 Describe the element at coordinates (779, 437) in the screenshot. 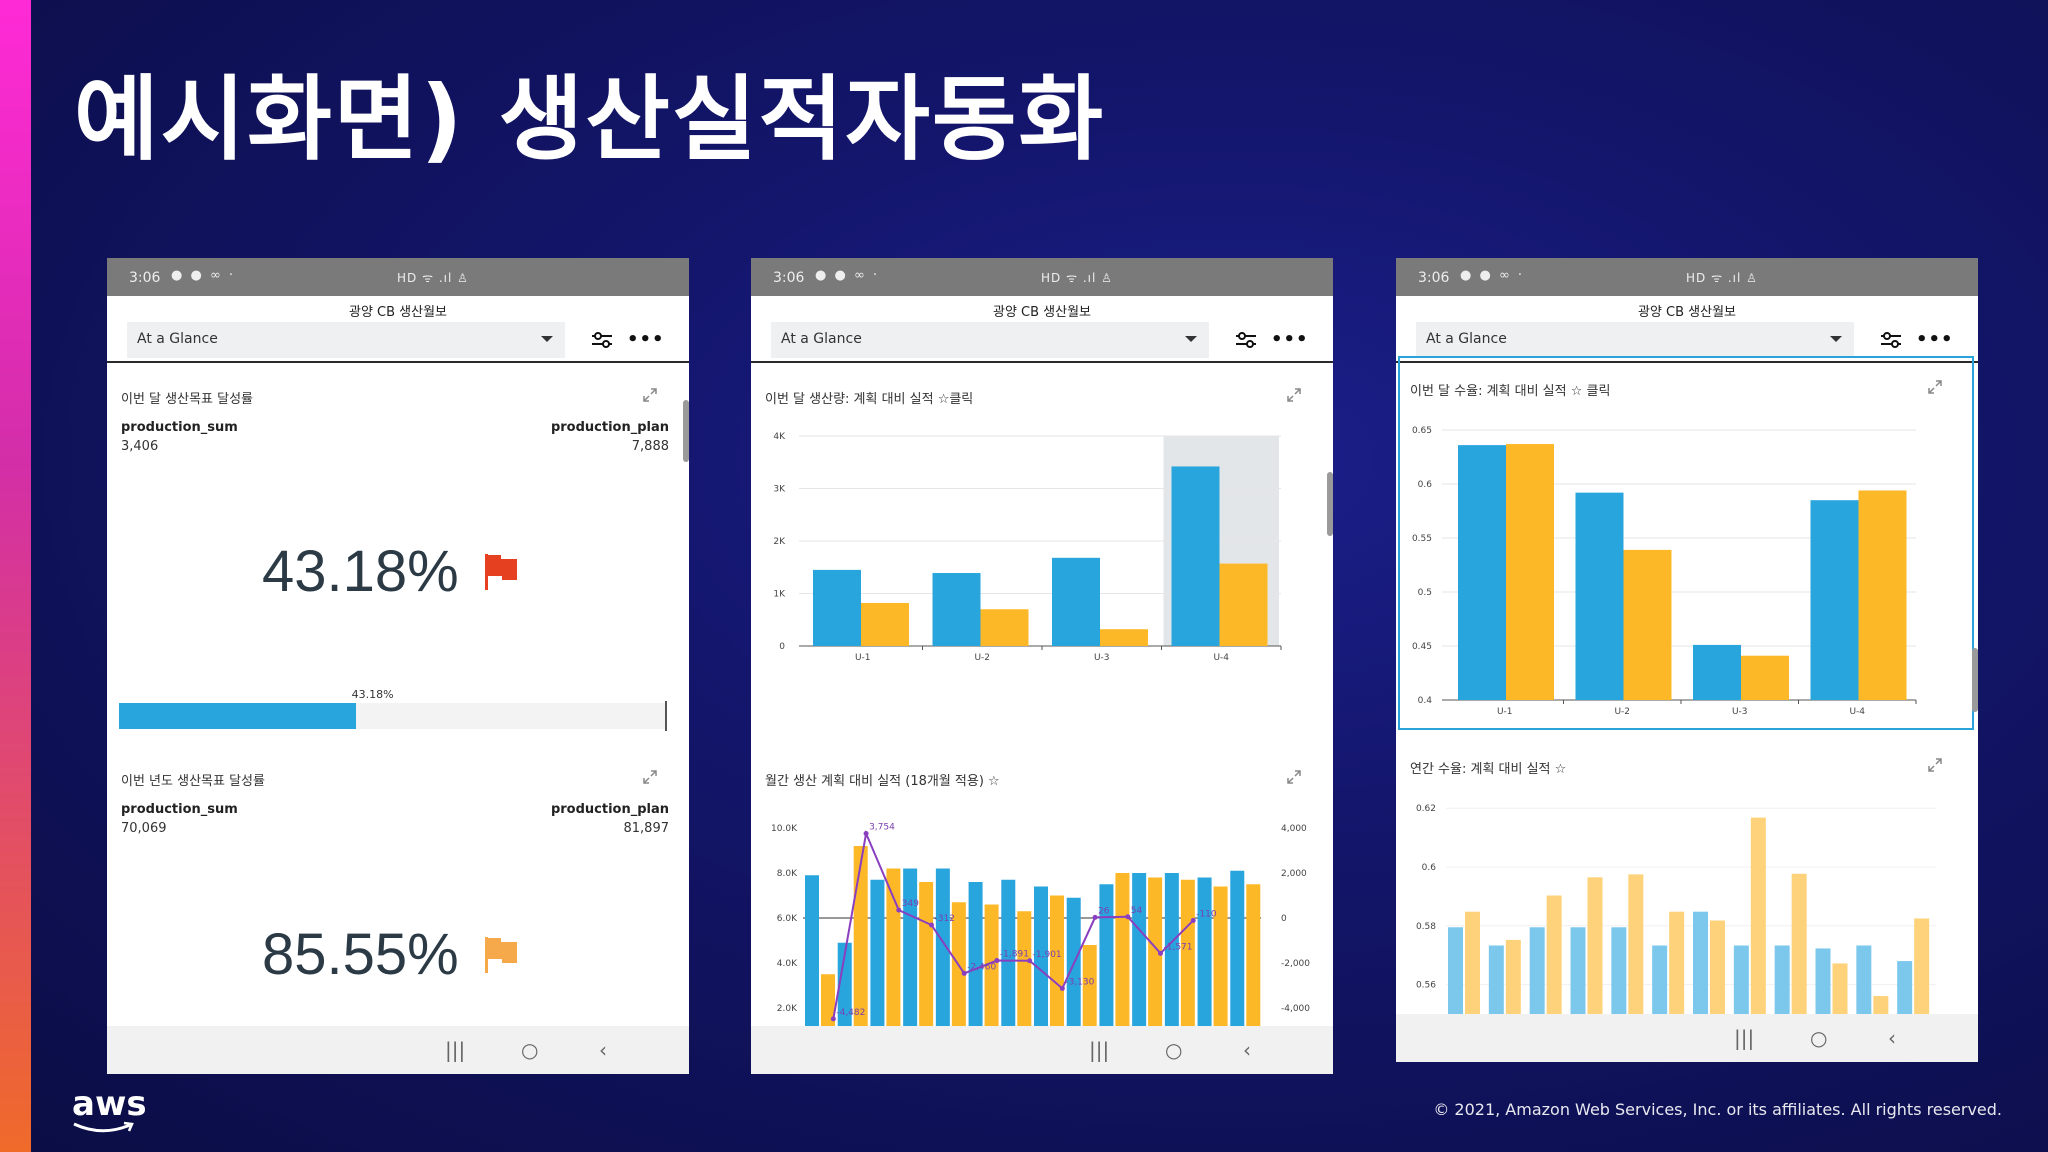

I see `y-tick-label: 4K` at that location.